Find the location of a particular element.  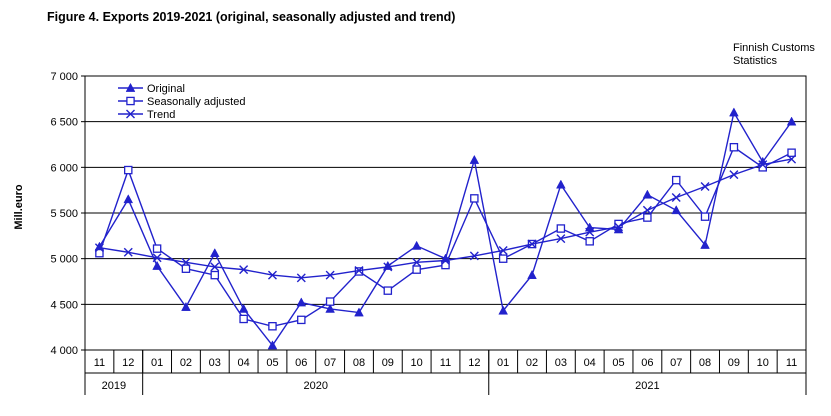

y-tick-label: 4 000 is located at coordinates (64, 351).